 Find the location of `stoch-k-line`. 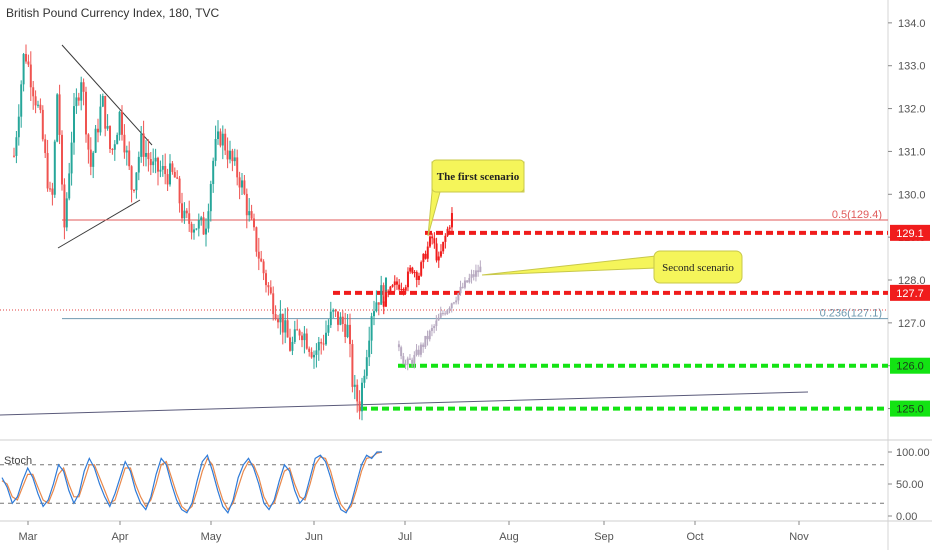

stoch-k-line is located at coordinates (191, 482).